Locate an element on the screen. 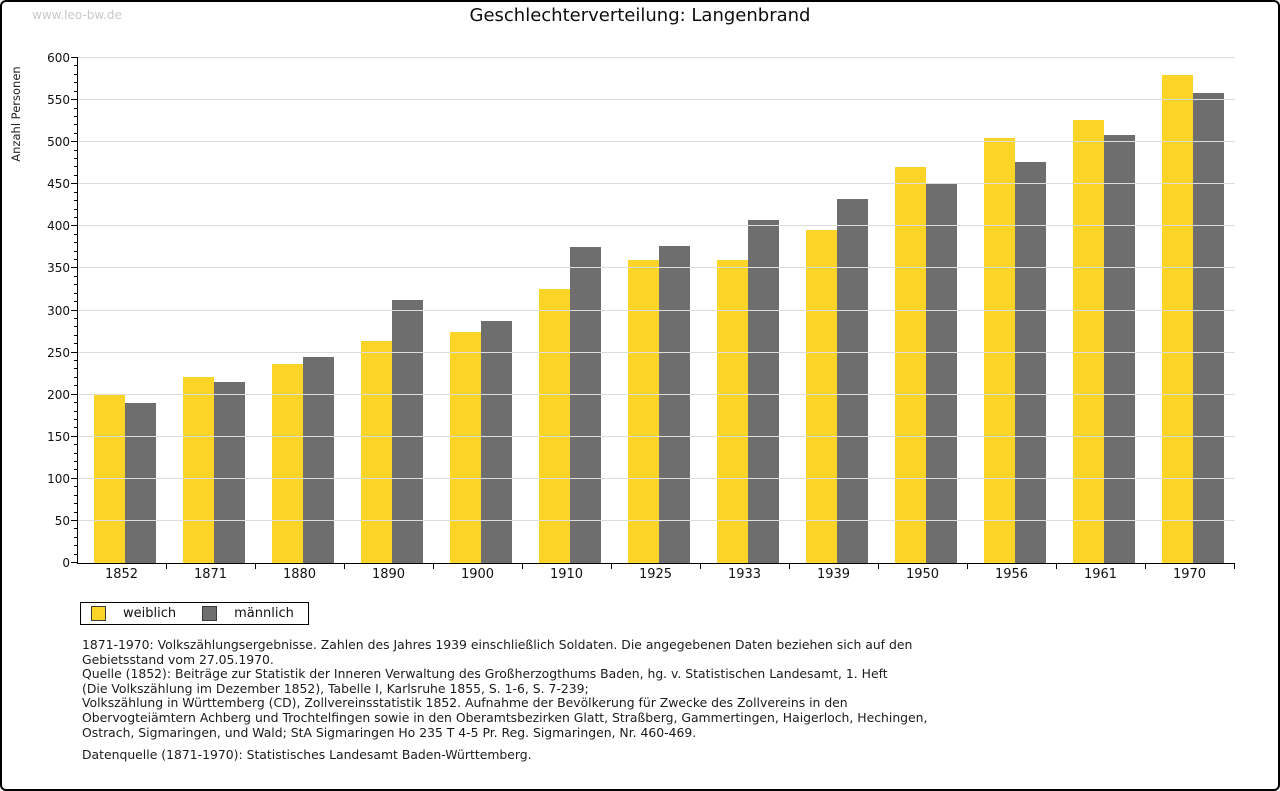 This screenshot has height=791, width=1280. bar-group-1933 is located at coordinates (745, 310).